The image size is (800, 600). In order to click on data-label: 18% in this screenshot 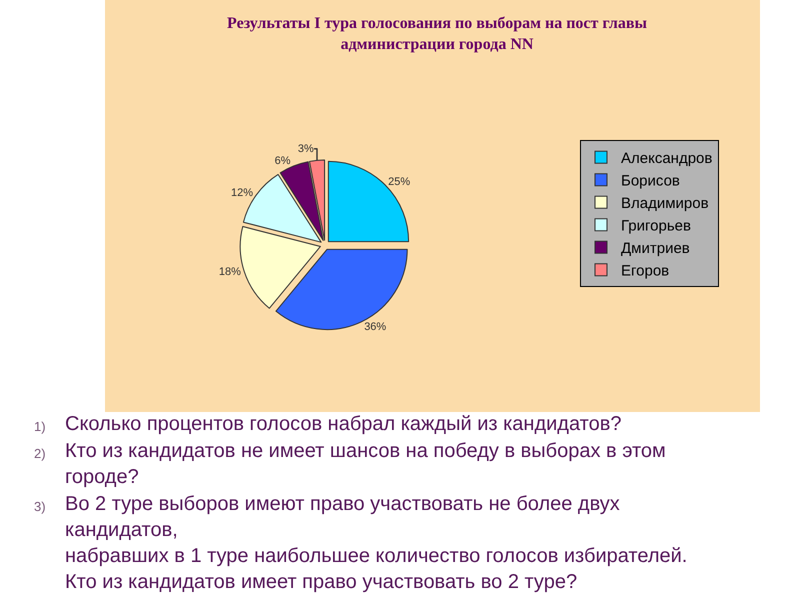, I will do `click(230, 272)`.